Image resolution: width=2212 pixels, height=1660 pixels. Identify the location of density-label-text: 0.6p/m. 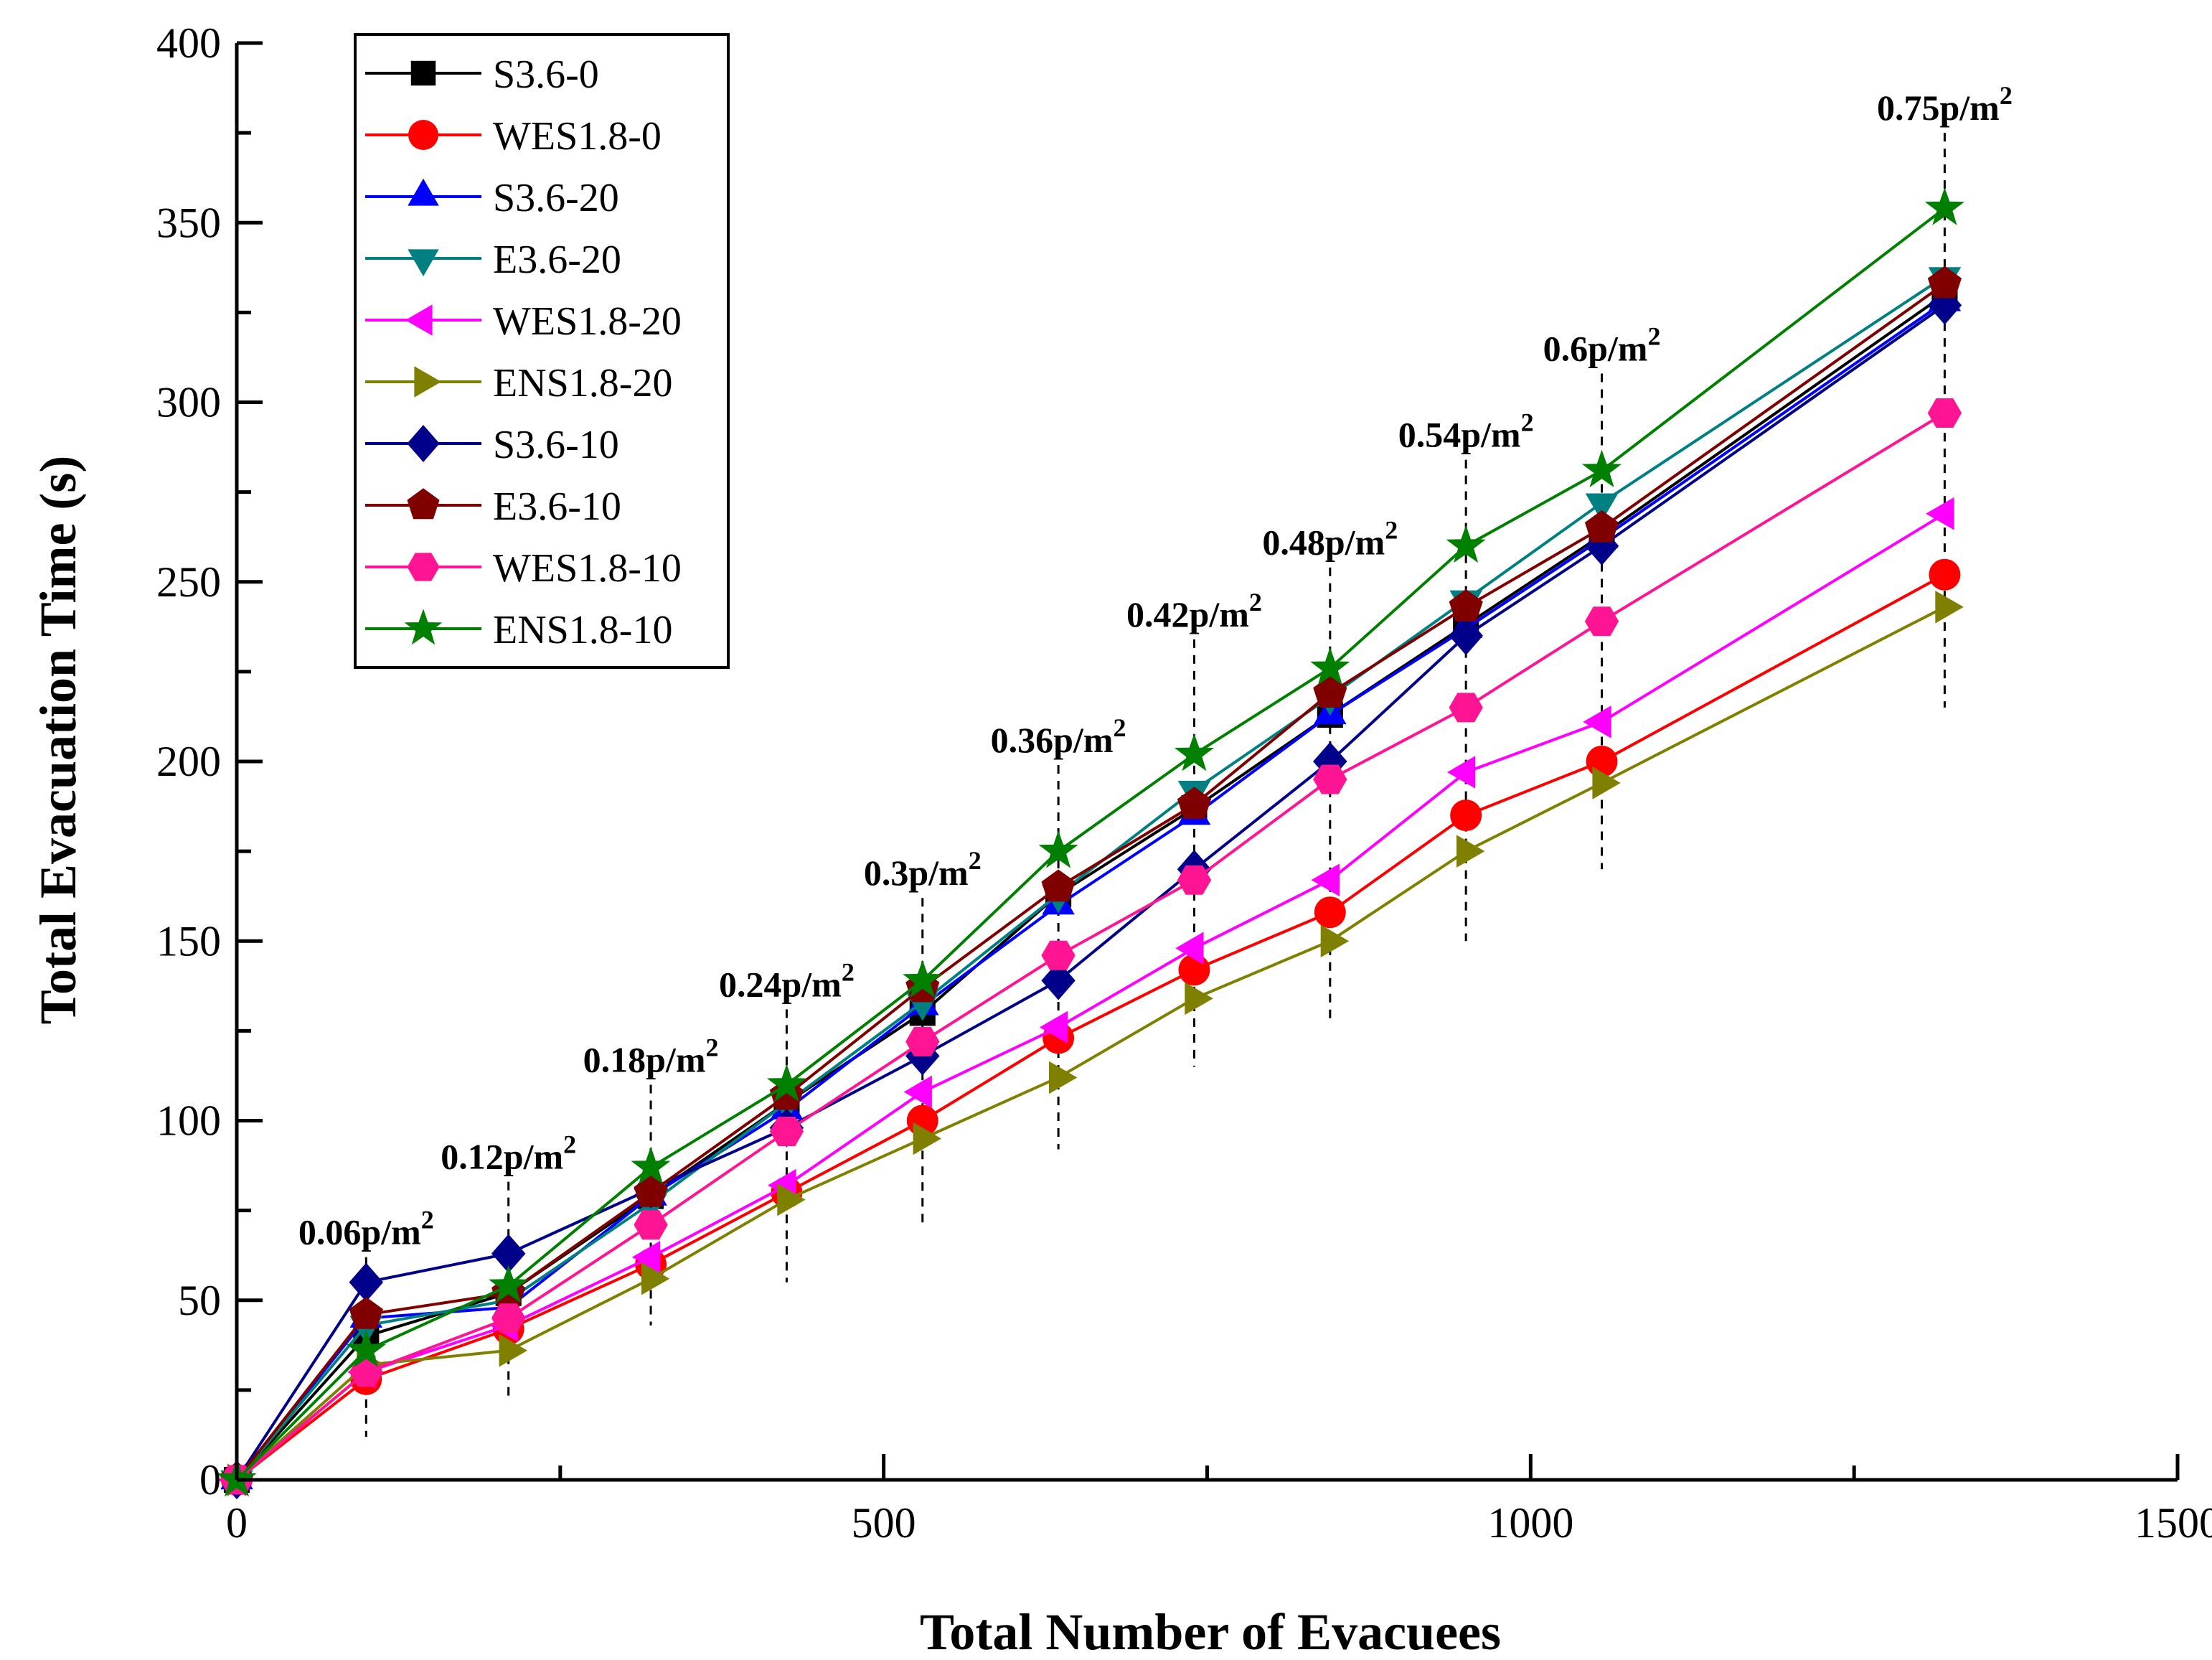
(1596, 348).